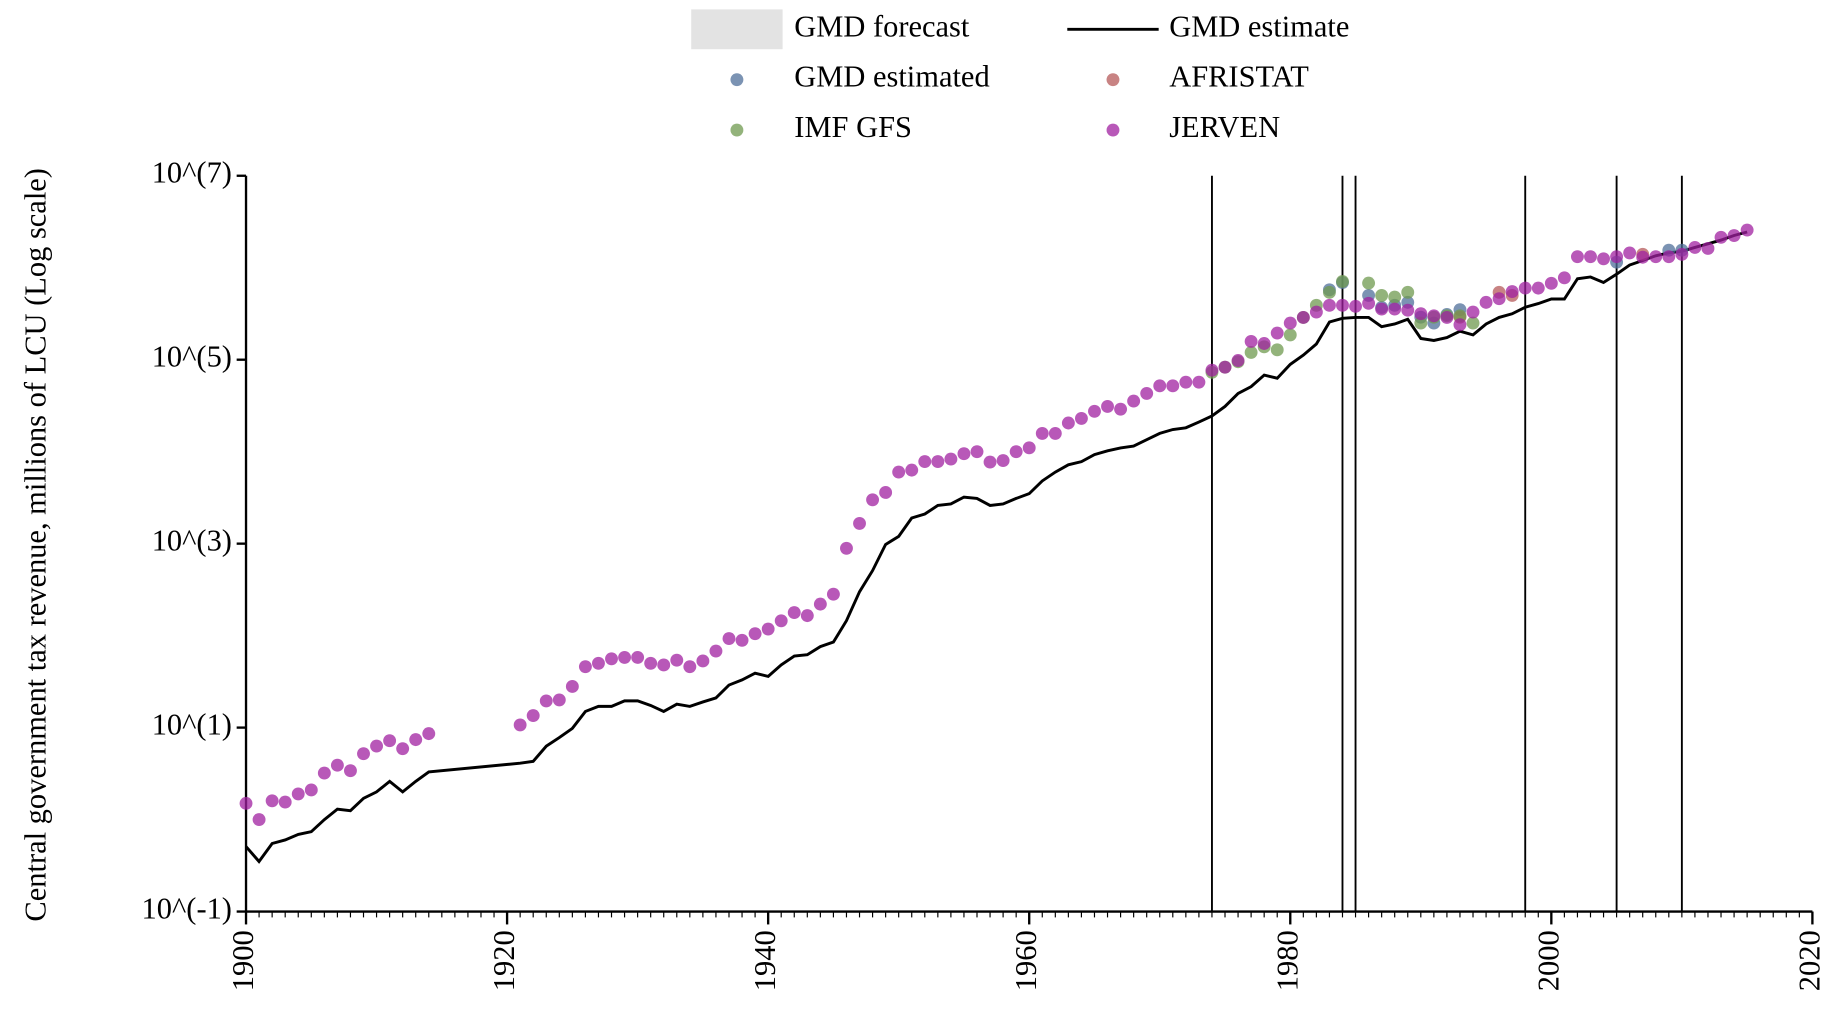  What do you see at coordinates (1548, 960) in the screenshot?
I see `x-tick-label: 2000` at bounding box center [1548, 960].